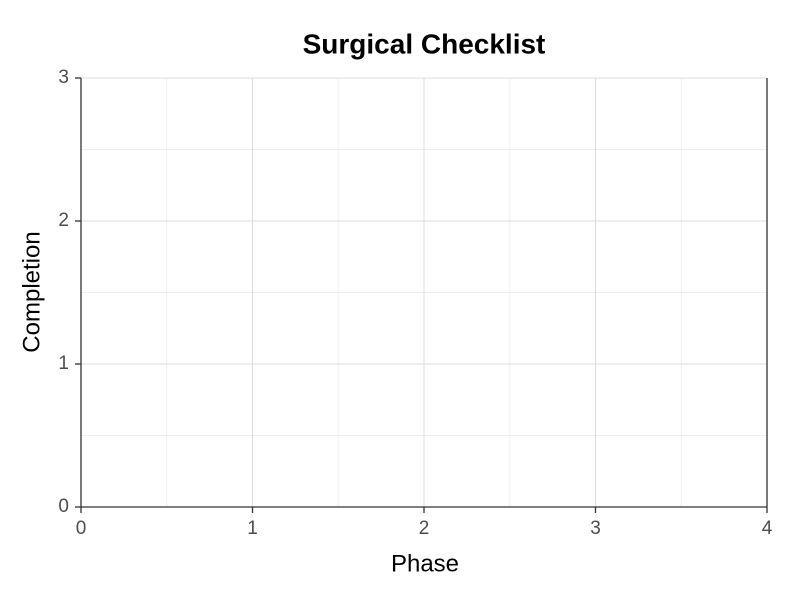  What do you see at coordinates (595, 528) in the screenshot?
I see `x-tick-label: 3` at bounding box center [595, 528].